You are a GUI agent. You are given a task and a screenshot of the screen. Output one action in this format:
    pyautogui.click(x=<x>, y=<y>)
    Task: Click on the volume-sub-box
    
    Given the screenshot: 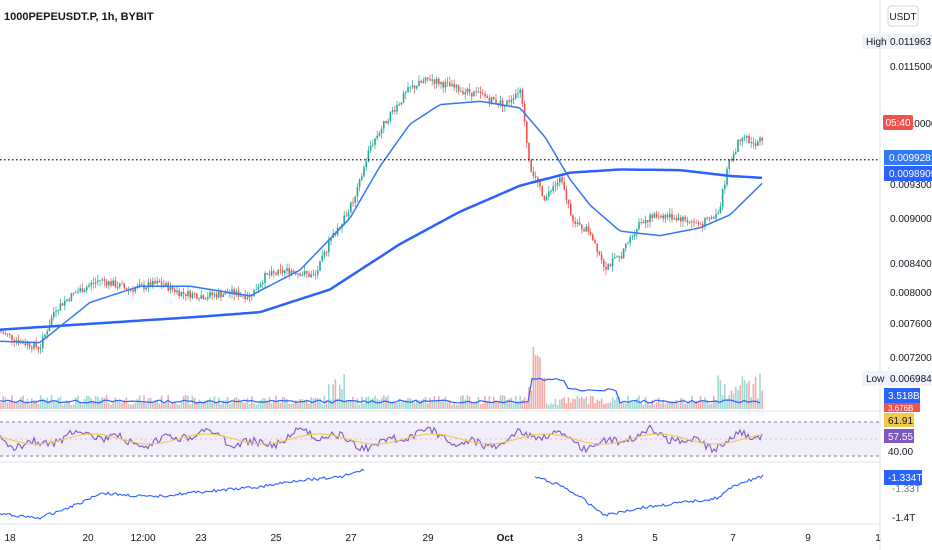 What is the action you would take?
    pyautogui.click(x=902, y=407)
    